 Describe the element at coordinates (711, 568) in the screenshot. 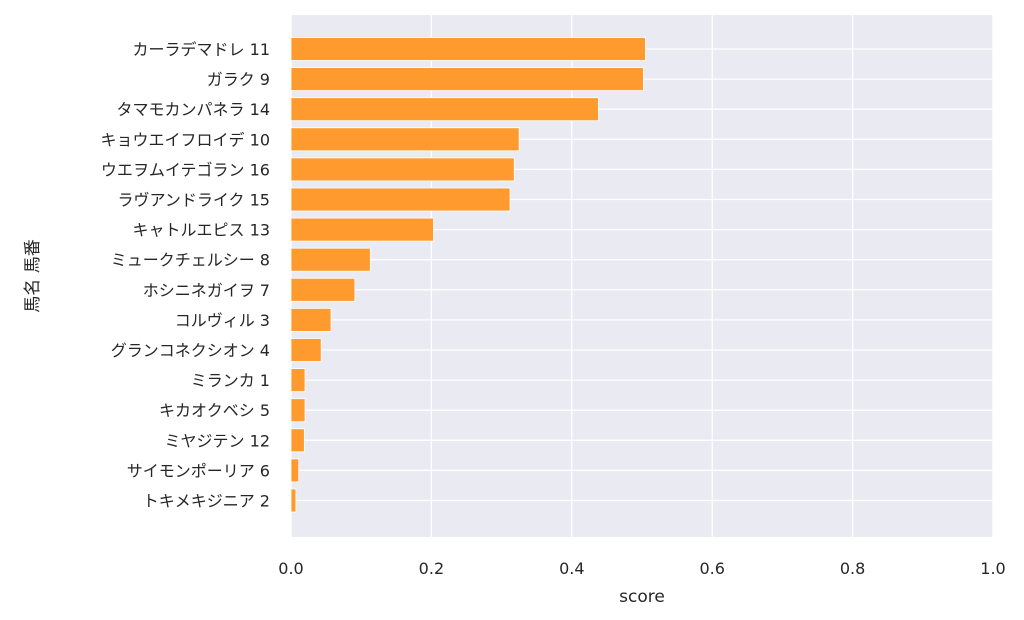

I see `x-tick-label: 0.6` at that location.